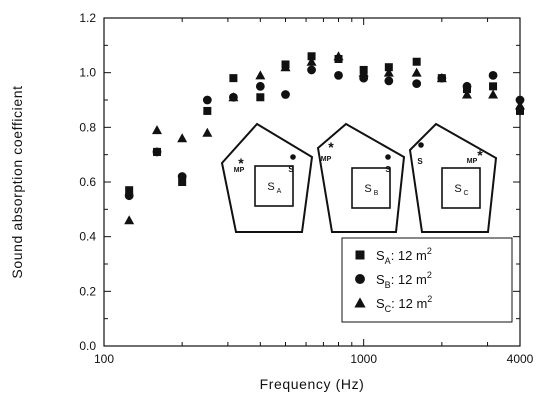 This screenshot has height=399, width=541. Describe the element at coordinates (104, 359) in the screenshot. I see `x-tick-label: 100` at that location.